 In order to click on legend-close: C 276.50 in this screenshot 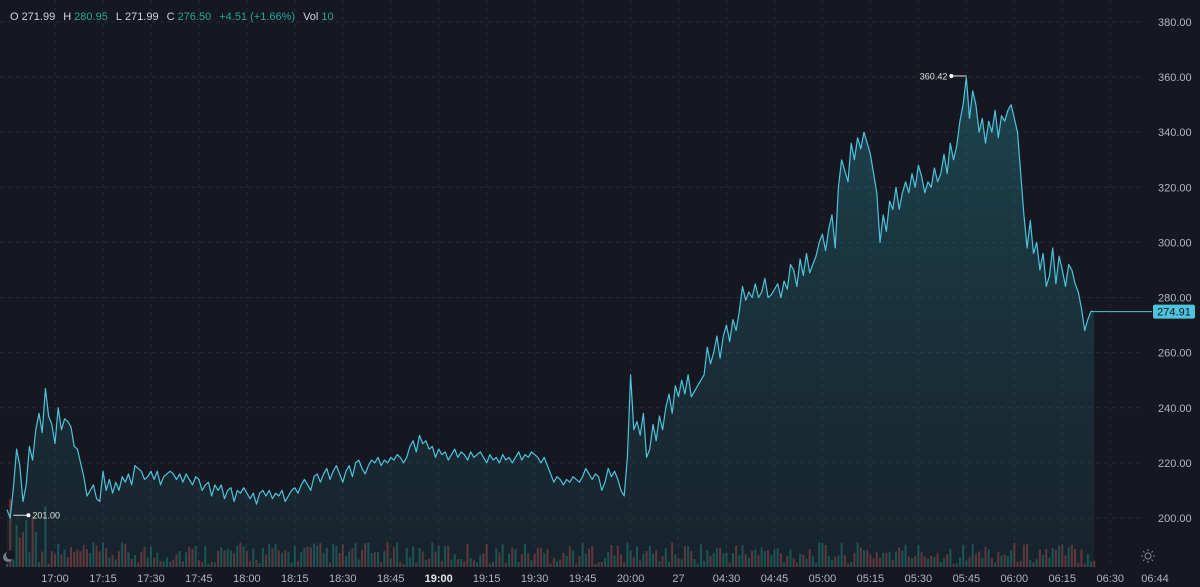, I will do `click(189, 17)`.